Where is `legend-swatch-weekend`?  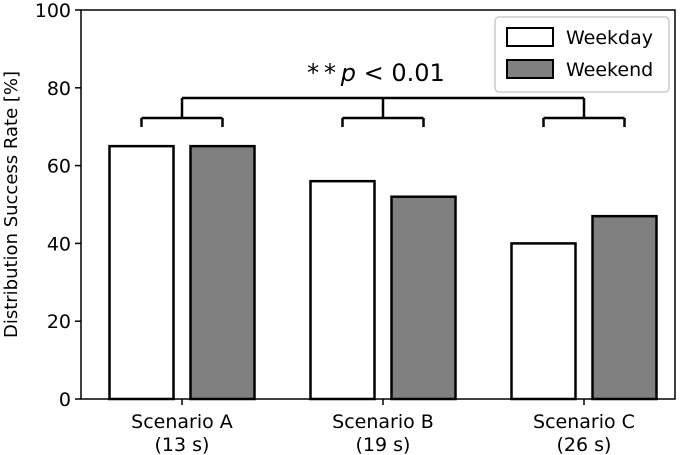
legend-swatch-weekend is located at coordinates (530, 69).